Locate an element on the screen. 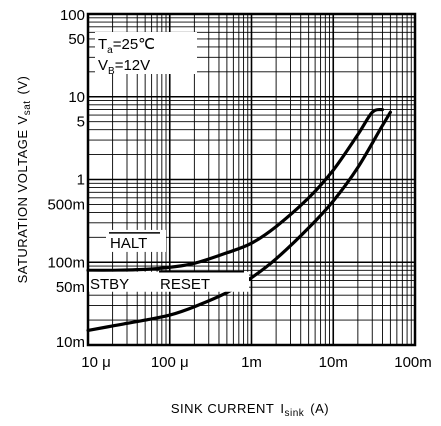 The width and height of the screenshot is (441, 426). ta-value: =25℃ is located at coordinates (134, 44).